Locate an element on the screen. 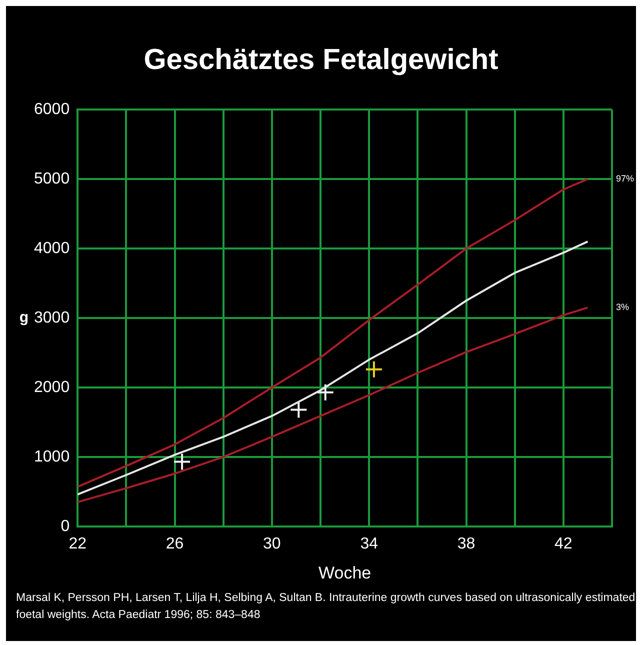 The height and width of the screenshot is (645, 640). text: Marsal K, Persson PH, Larsen T, Lilja H, Selbing A, Sultan B. Intrauterine growth curves based on ultrasonically estimated foetal weights. Acta Paediatr 1996; 85: 843–848 is located at coordinates (326, 607).